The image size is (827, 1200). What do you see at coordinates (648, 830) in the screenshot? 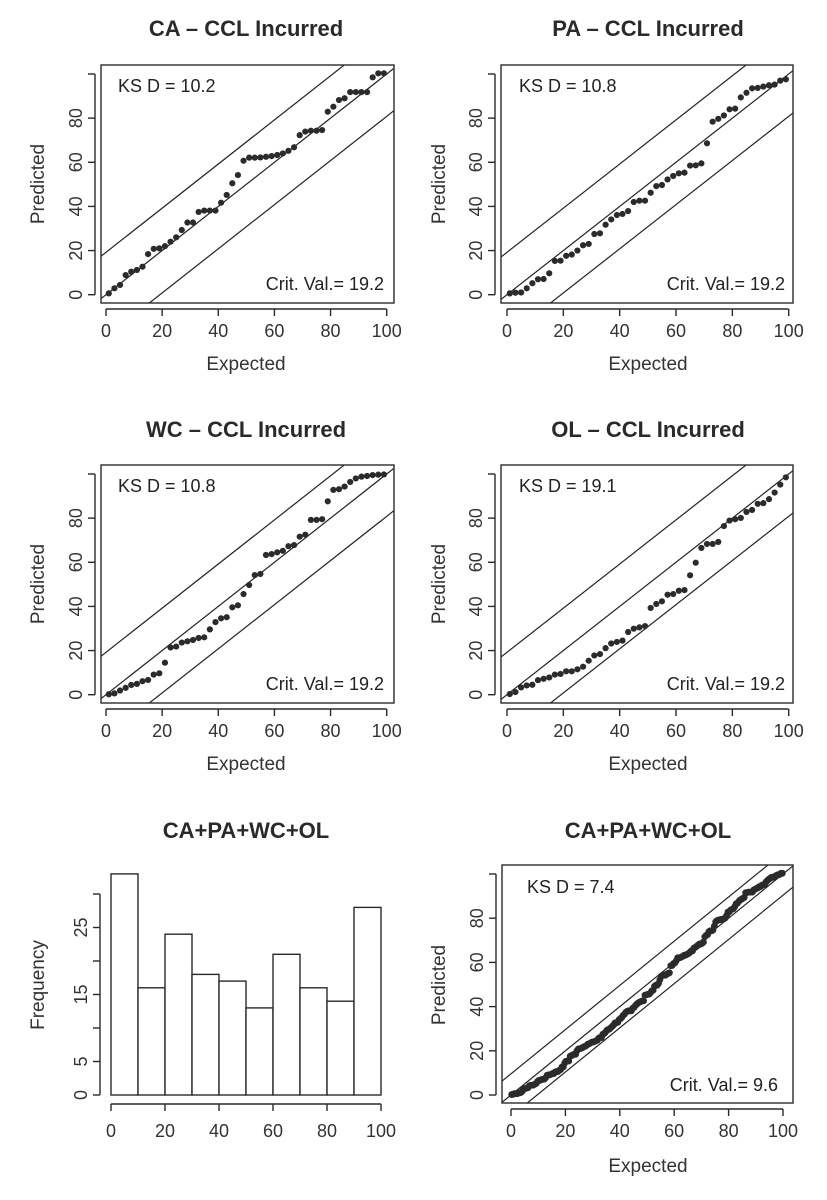
I see `chart-title: CA+PA+WC+OL` at bounding box center [648, 830].